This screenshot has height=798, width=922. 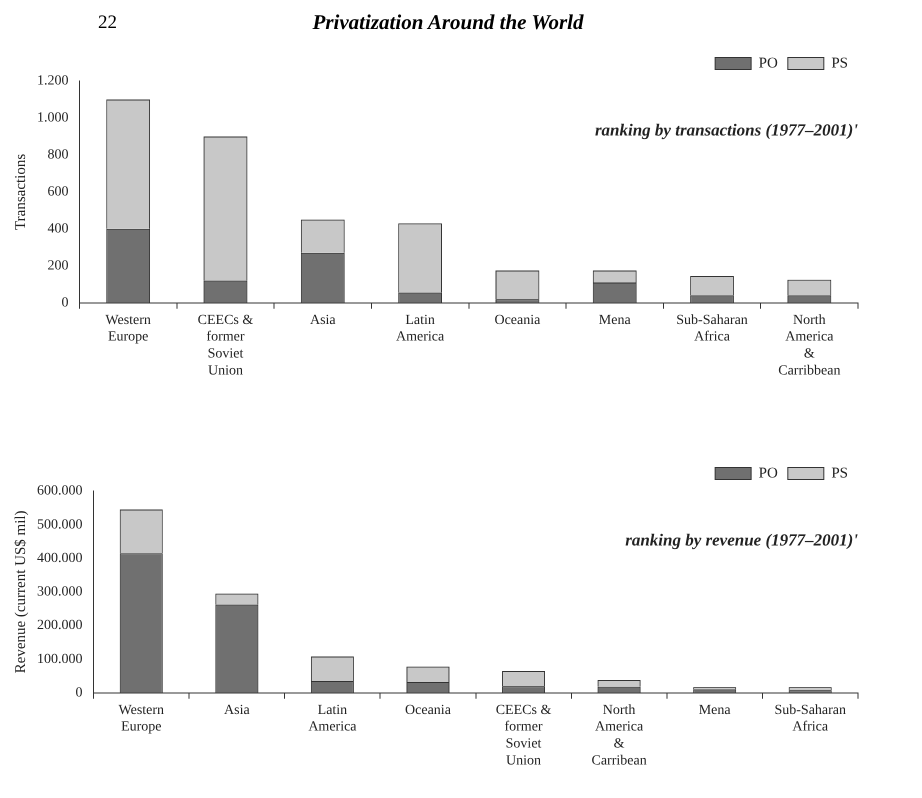 I want to click on y-tick-label: 200, so click(x=58, y=266).